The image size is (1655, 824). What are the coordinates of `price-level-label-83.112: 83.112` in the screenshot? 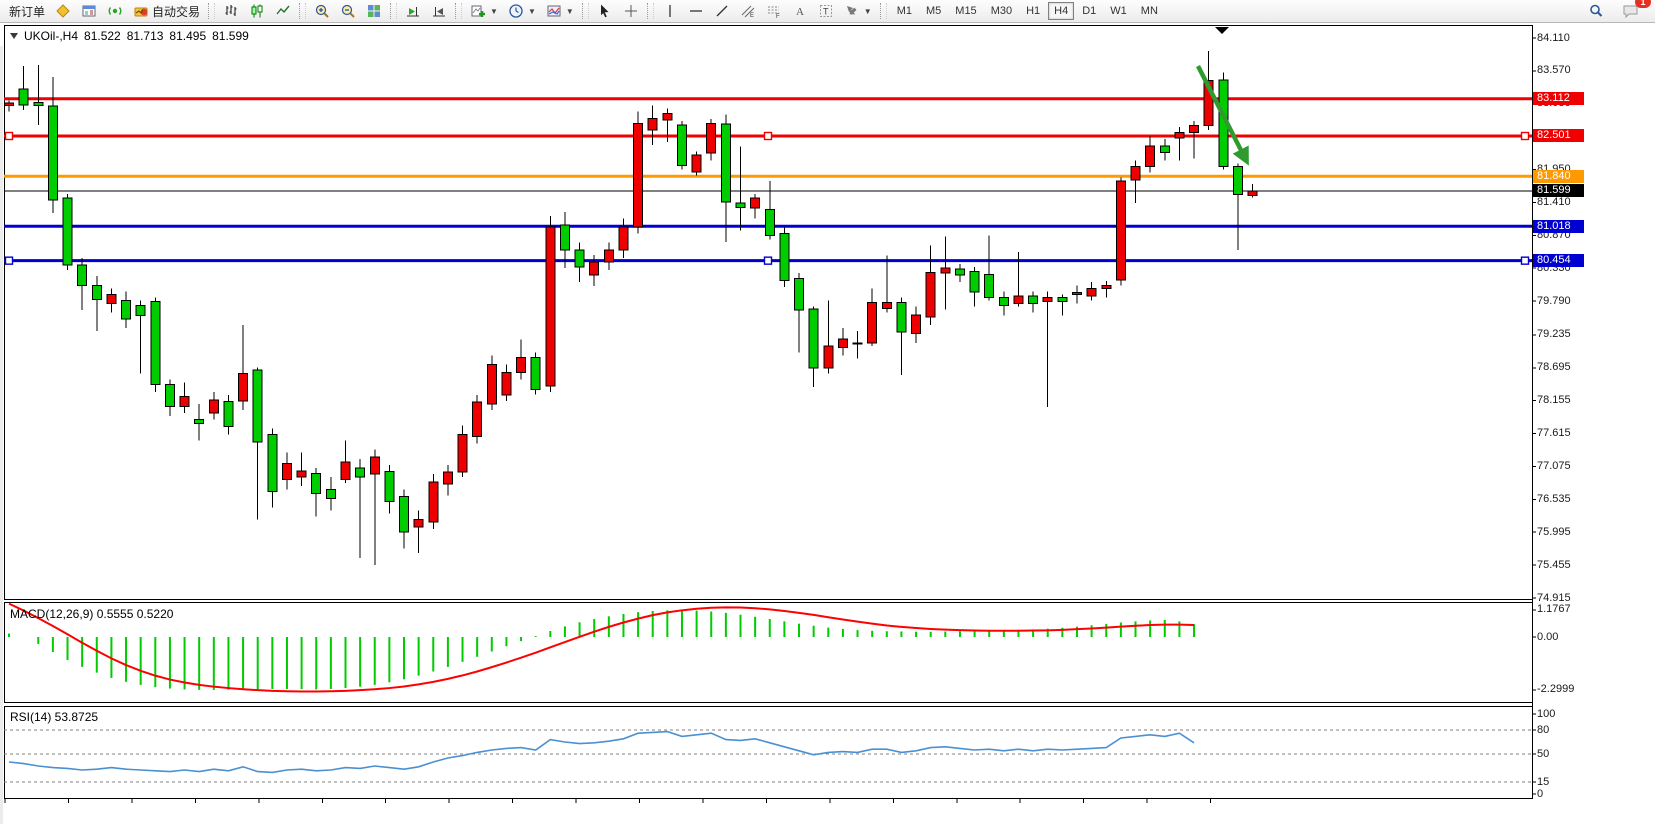 It's located at (1558, 99).